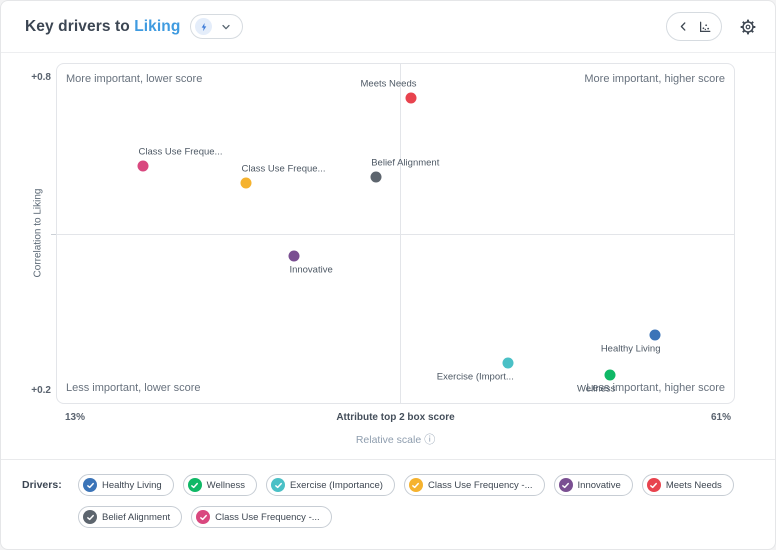 The image size is (776, 550). What do you see at coordinates (133, 388) in the screenshot?
I see `quadrant-label-bottom-left: Less important, lower score` at bounding box center [133, 388].